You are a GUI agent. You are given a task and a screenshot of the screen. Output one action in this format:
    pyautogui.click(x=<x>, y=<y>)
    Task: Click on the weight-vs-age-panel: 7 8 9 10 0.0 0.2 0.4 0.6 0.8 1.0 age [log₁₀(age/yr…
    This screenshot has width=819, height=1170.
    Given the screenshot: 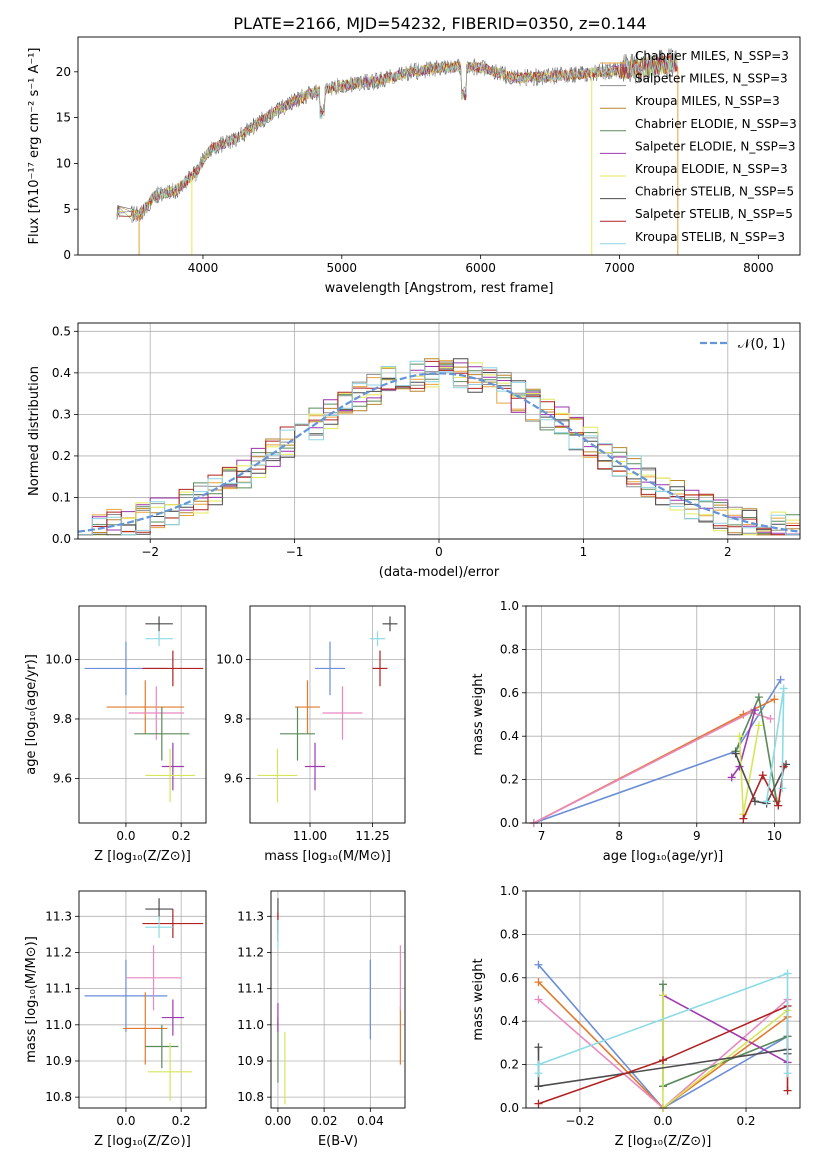 What is the action you would take?
    pyautogui.click(x=636, y=731)
    